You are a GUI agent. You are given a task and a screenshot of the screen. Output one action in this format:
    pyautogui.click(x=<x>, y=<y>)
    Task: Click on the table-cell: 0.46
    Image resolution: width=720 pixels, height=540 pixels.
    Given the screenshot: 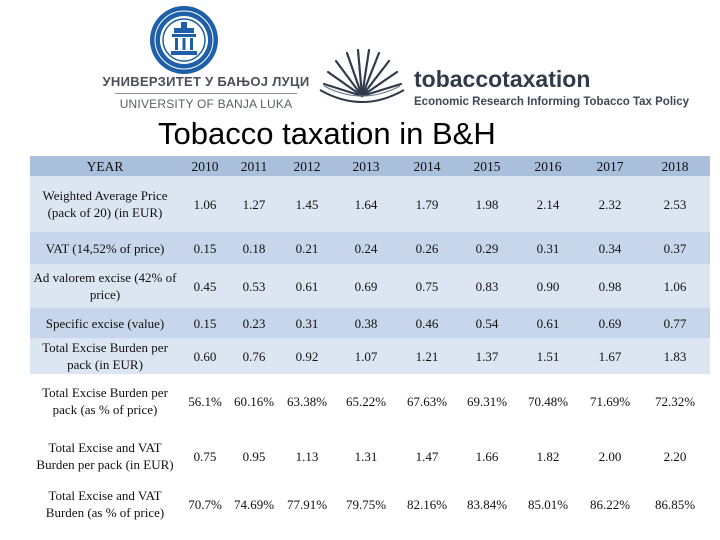 What is the action you would take?
    pyautogui.click(x=427, y=323)
    